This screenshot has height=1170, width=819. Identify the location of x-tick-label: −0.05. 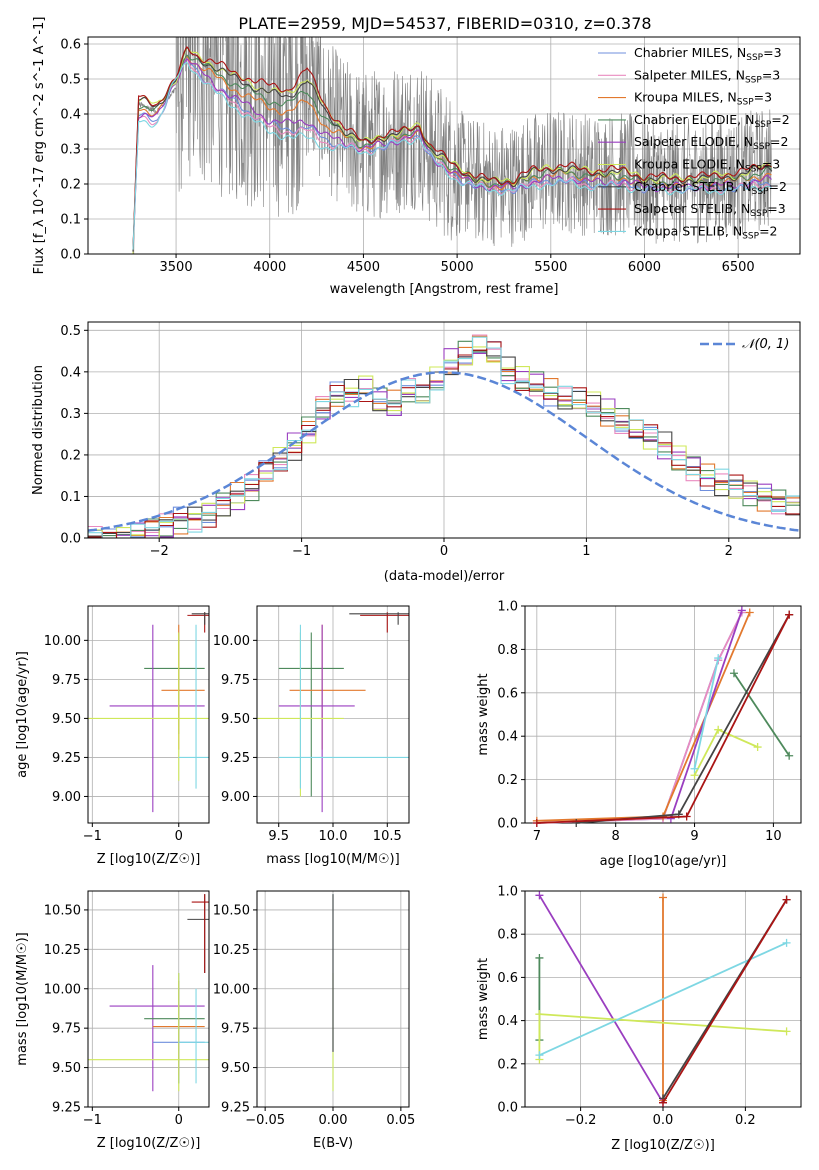
(265, 1120).